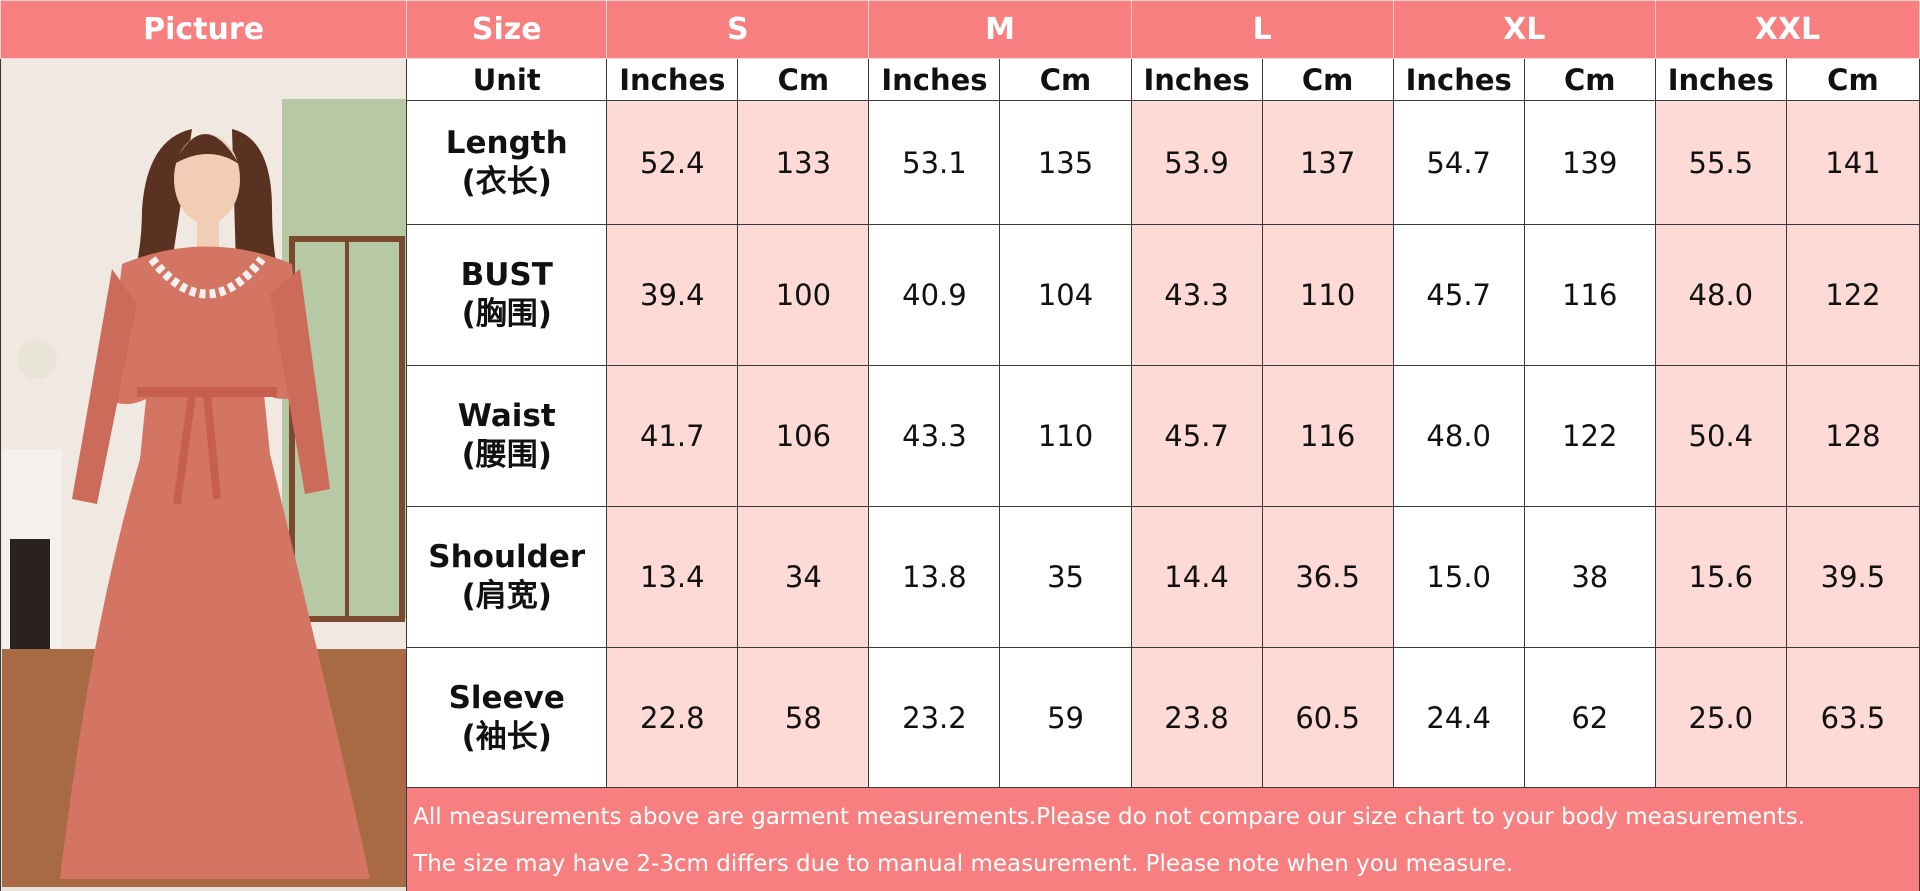  Describe the element at coordinates (1458, 162) in the screenshot. I see `value-cell: 54.7` at that location.